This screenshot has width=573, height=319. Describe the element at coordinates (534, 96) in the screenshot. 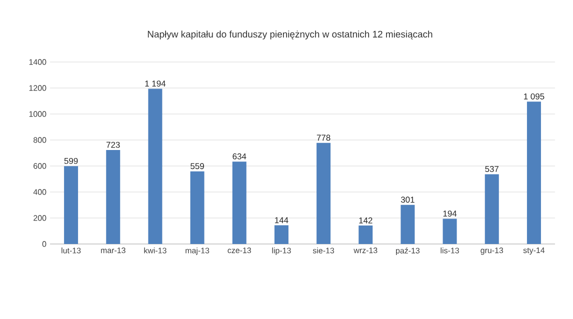

I see `data-label: 1 095` at that location.